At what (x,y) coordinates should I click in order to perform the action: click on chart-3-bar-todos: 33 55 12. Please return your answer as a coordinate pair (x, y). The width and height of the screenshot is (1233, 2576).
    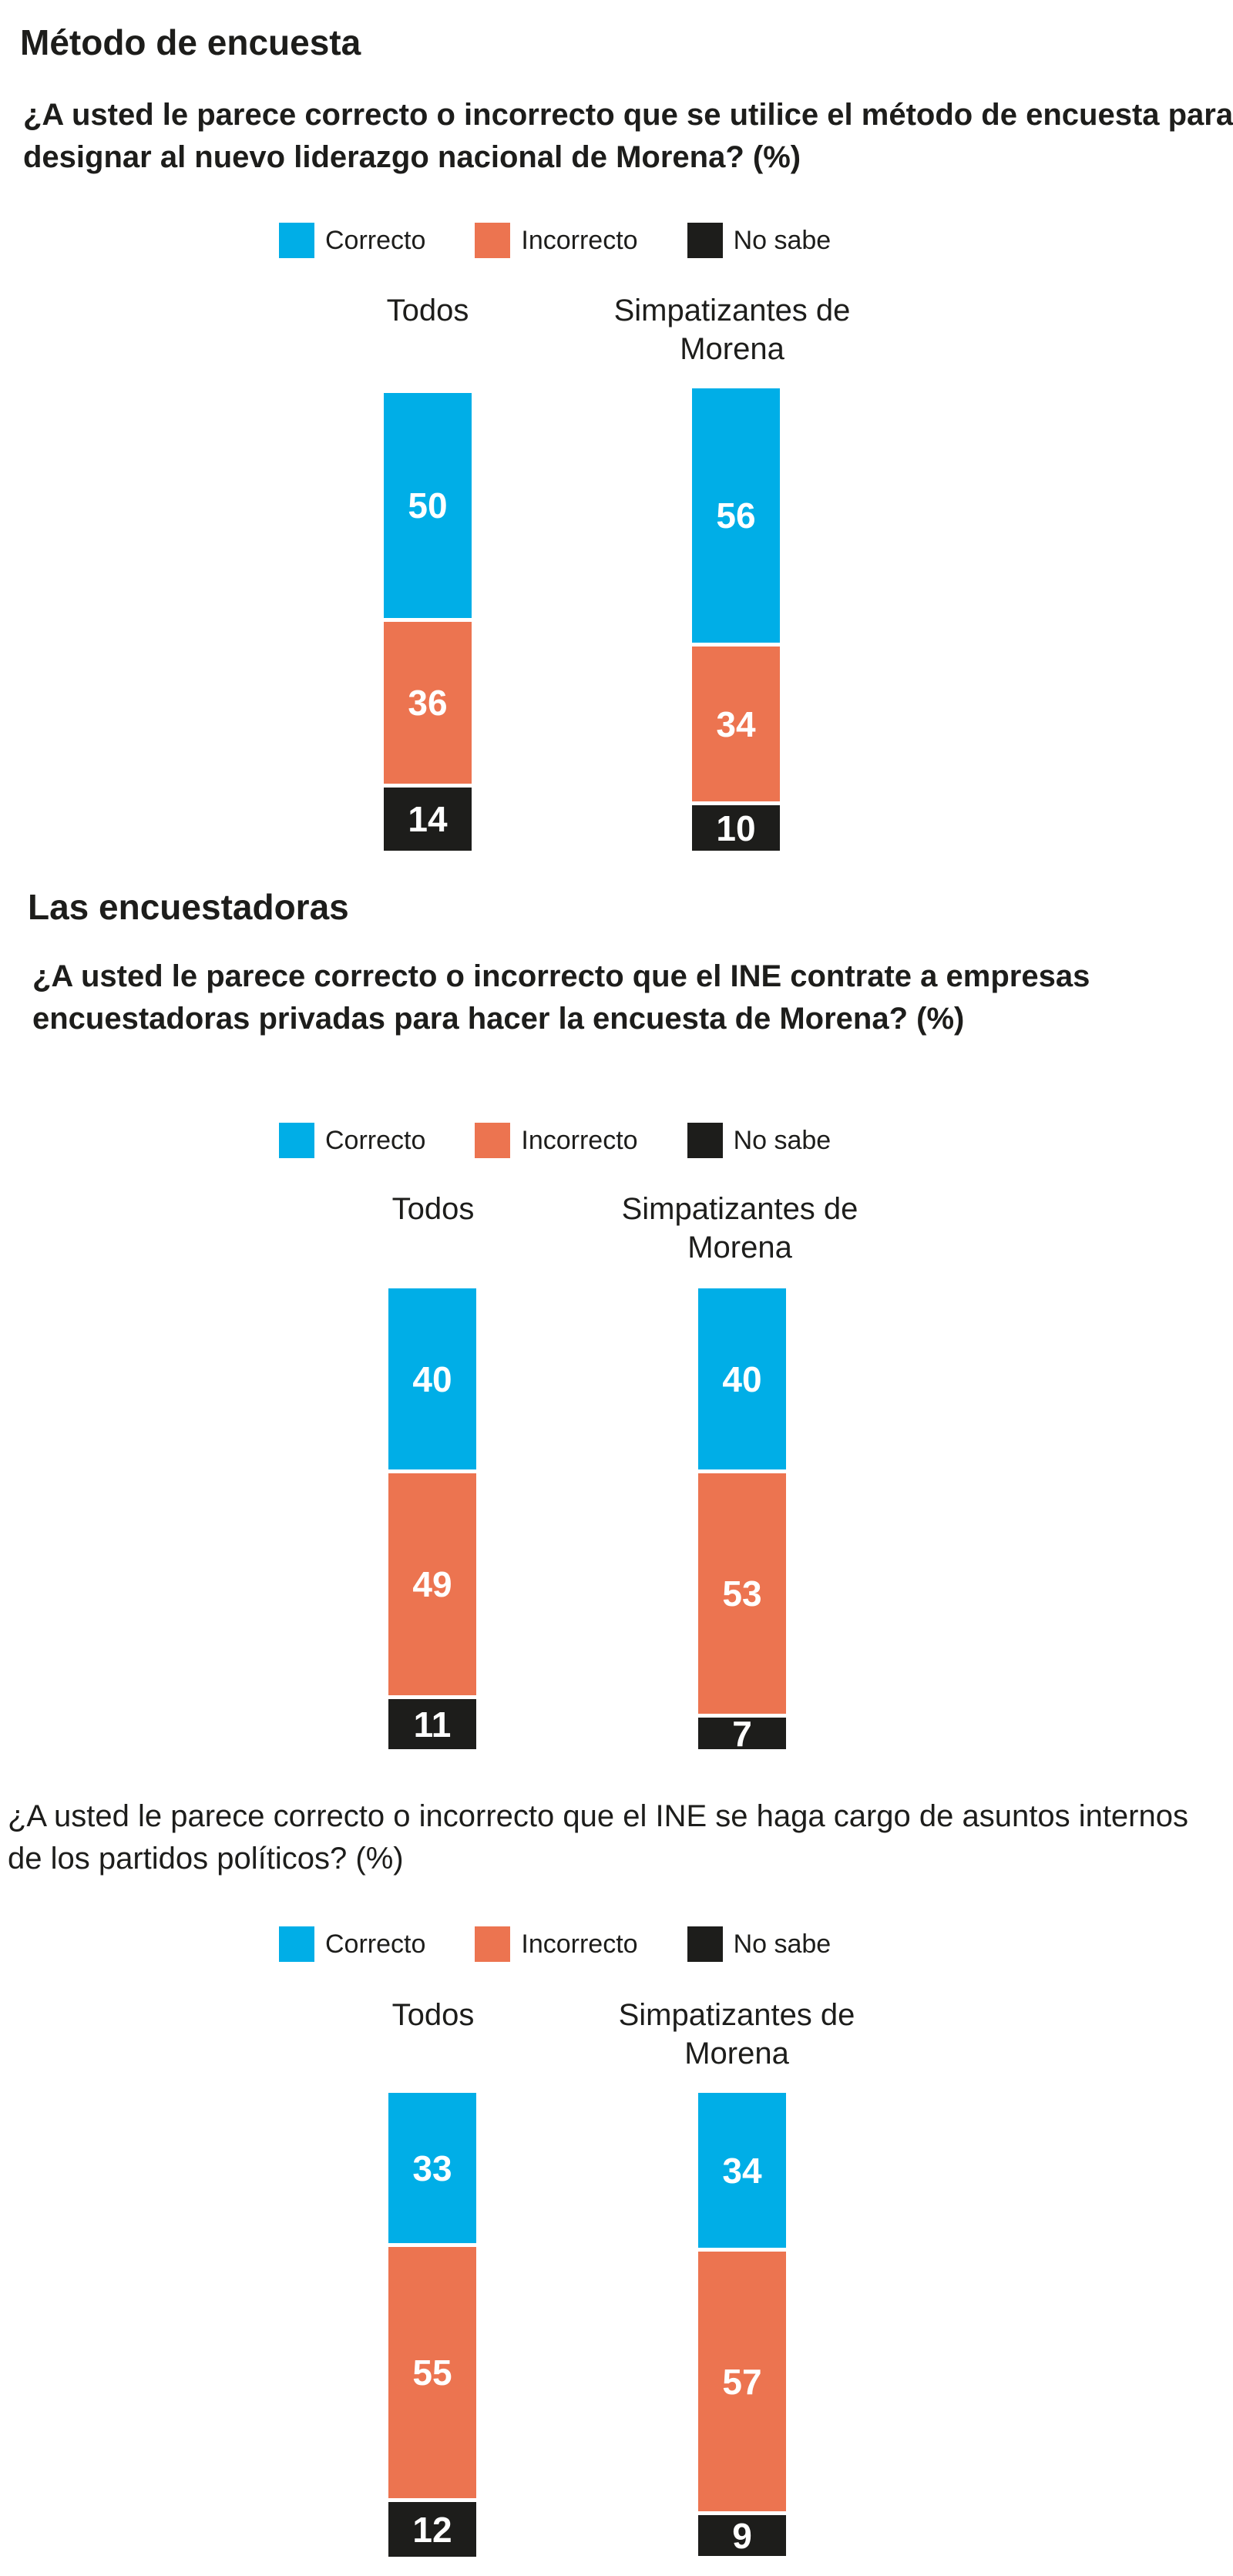
    Looking at the image, I should click on (432, 2325).